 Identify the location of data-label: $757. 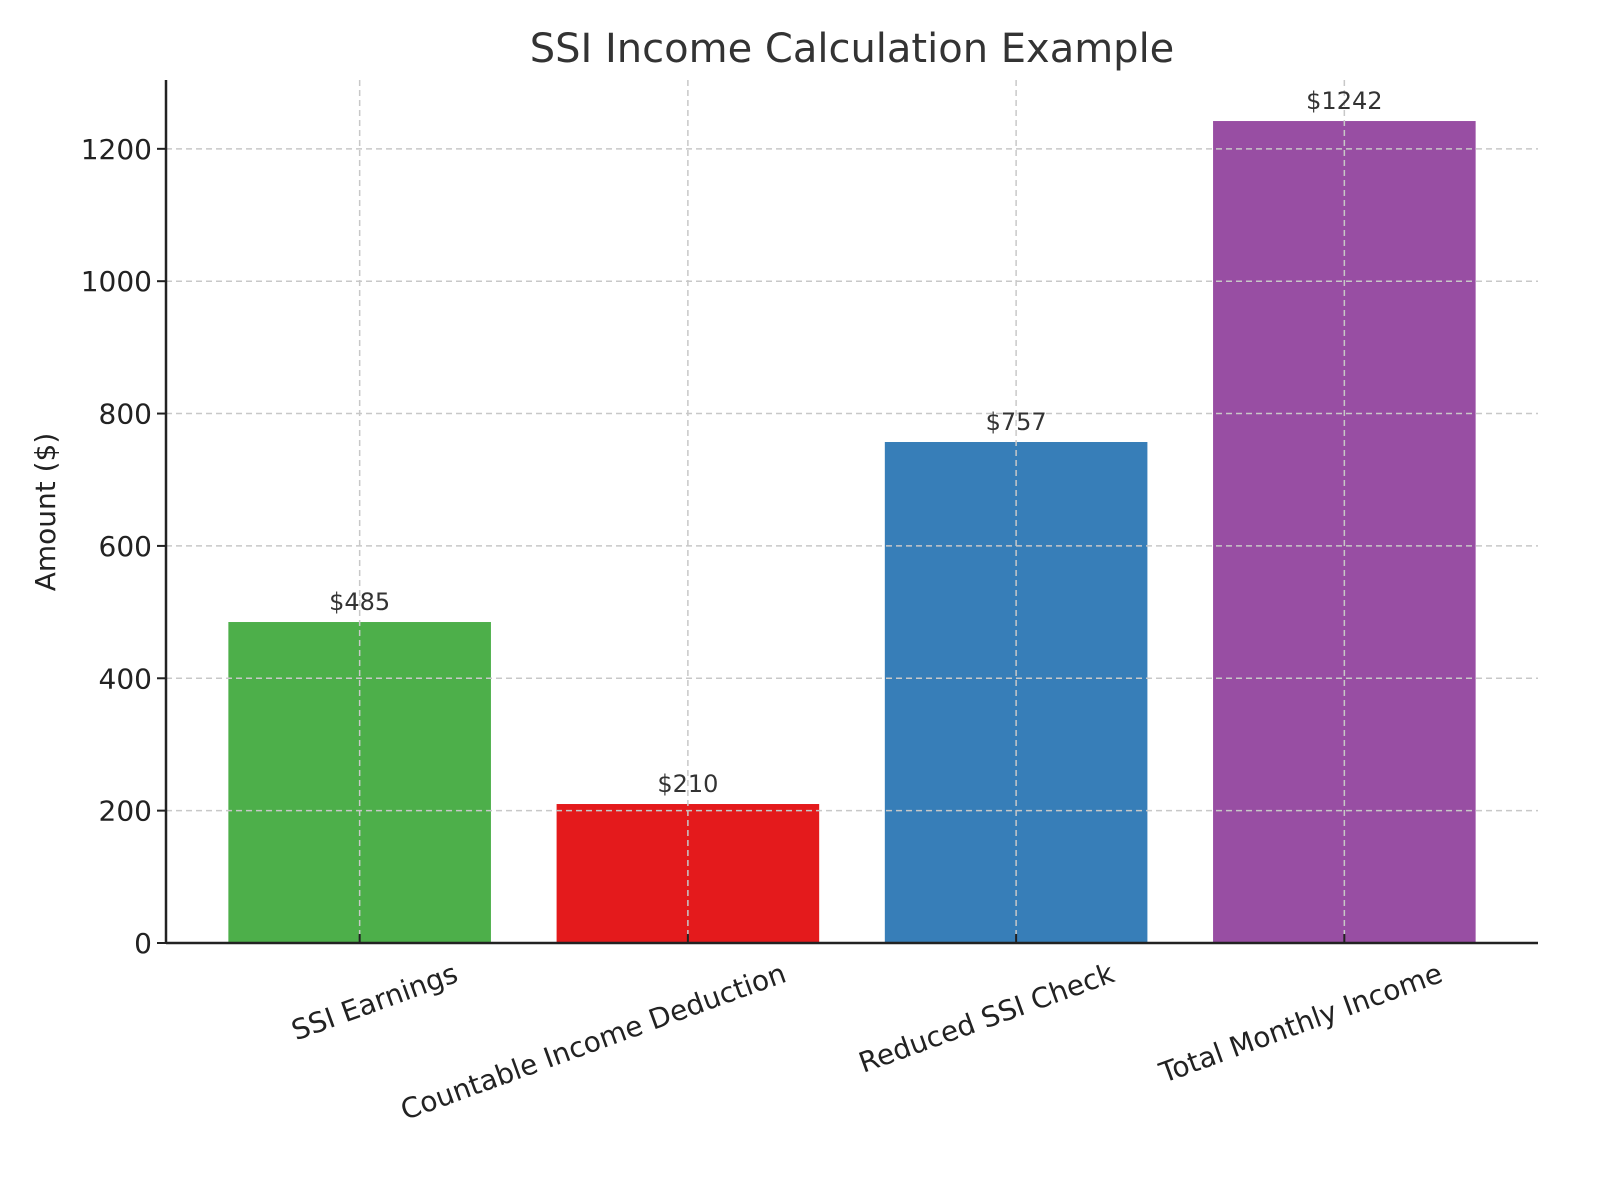
(1016, 422).